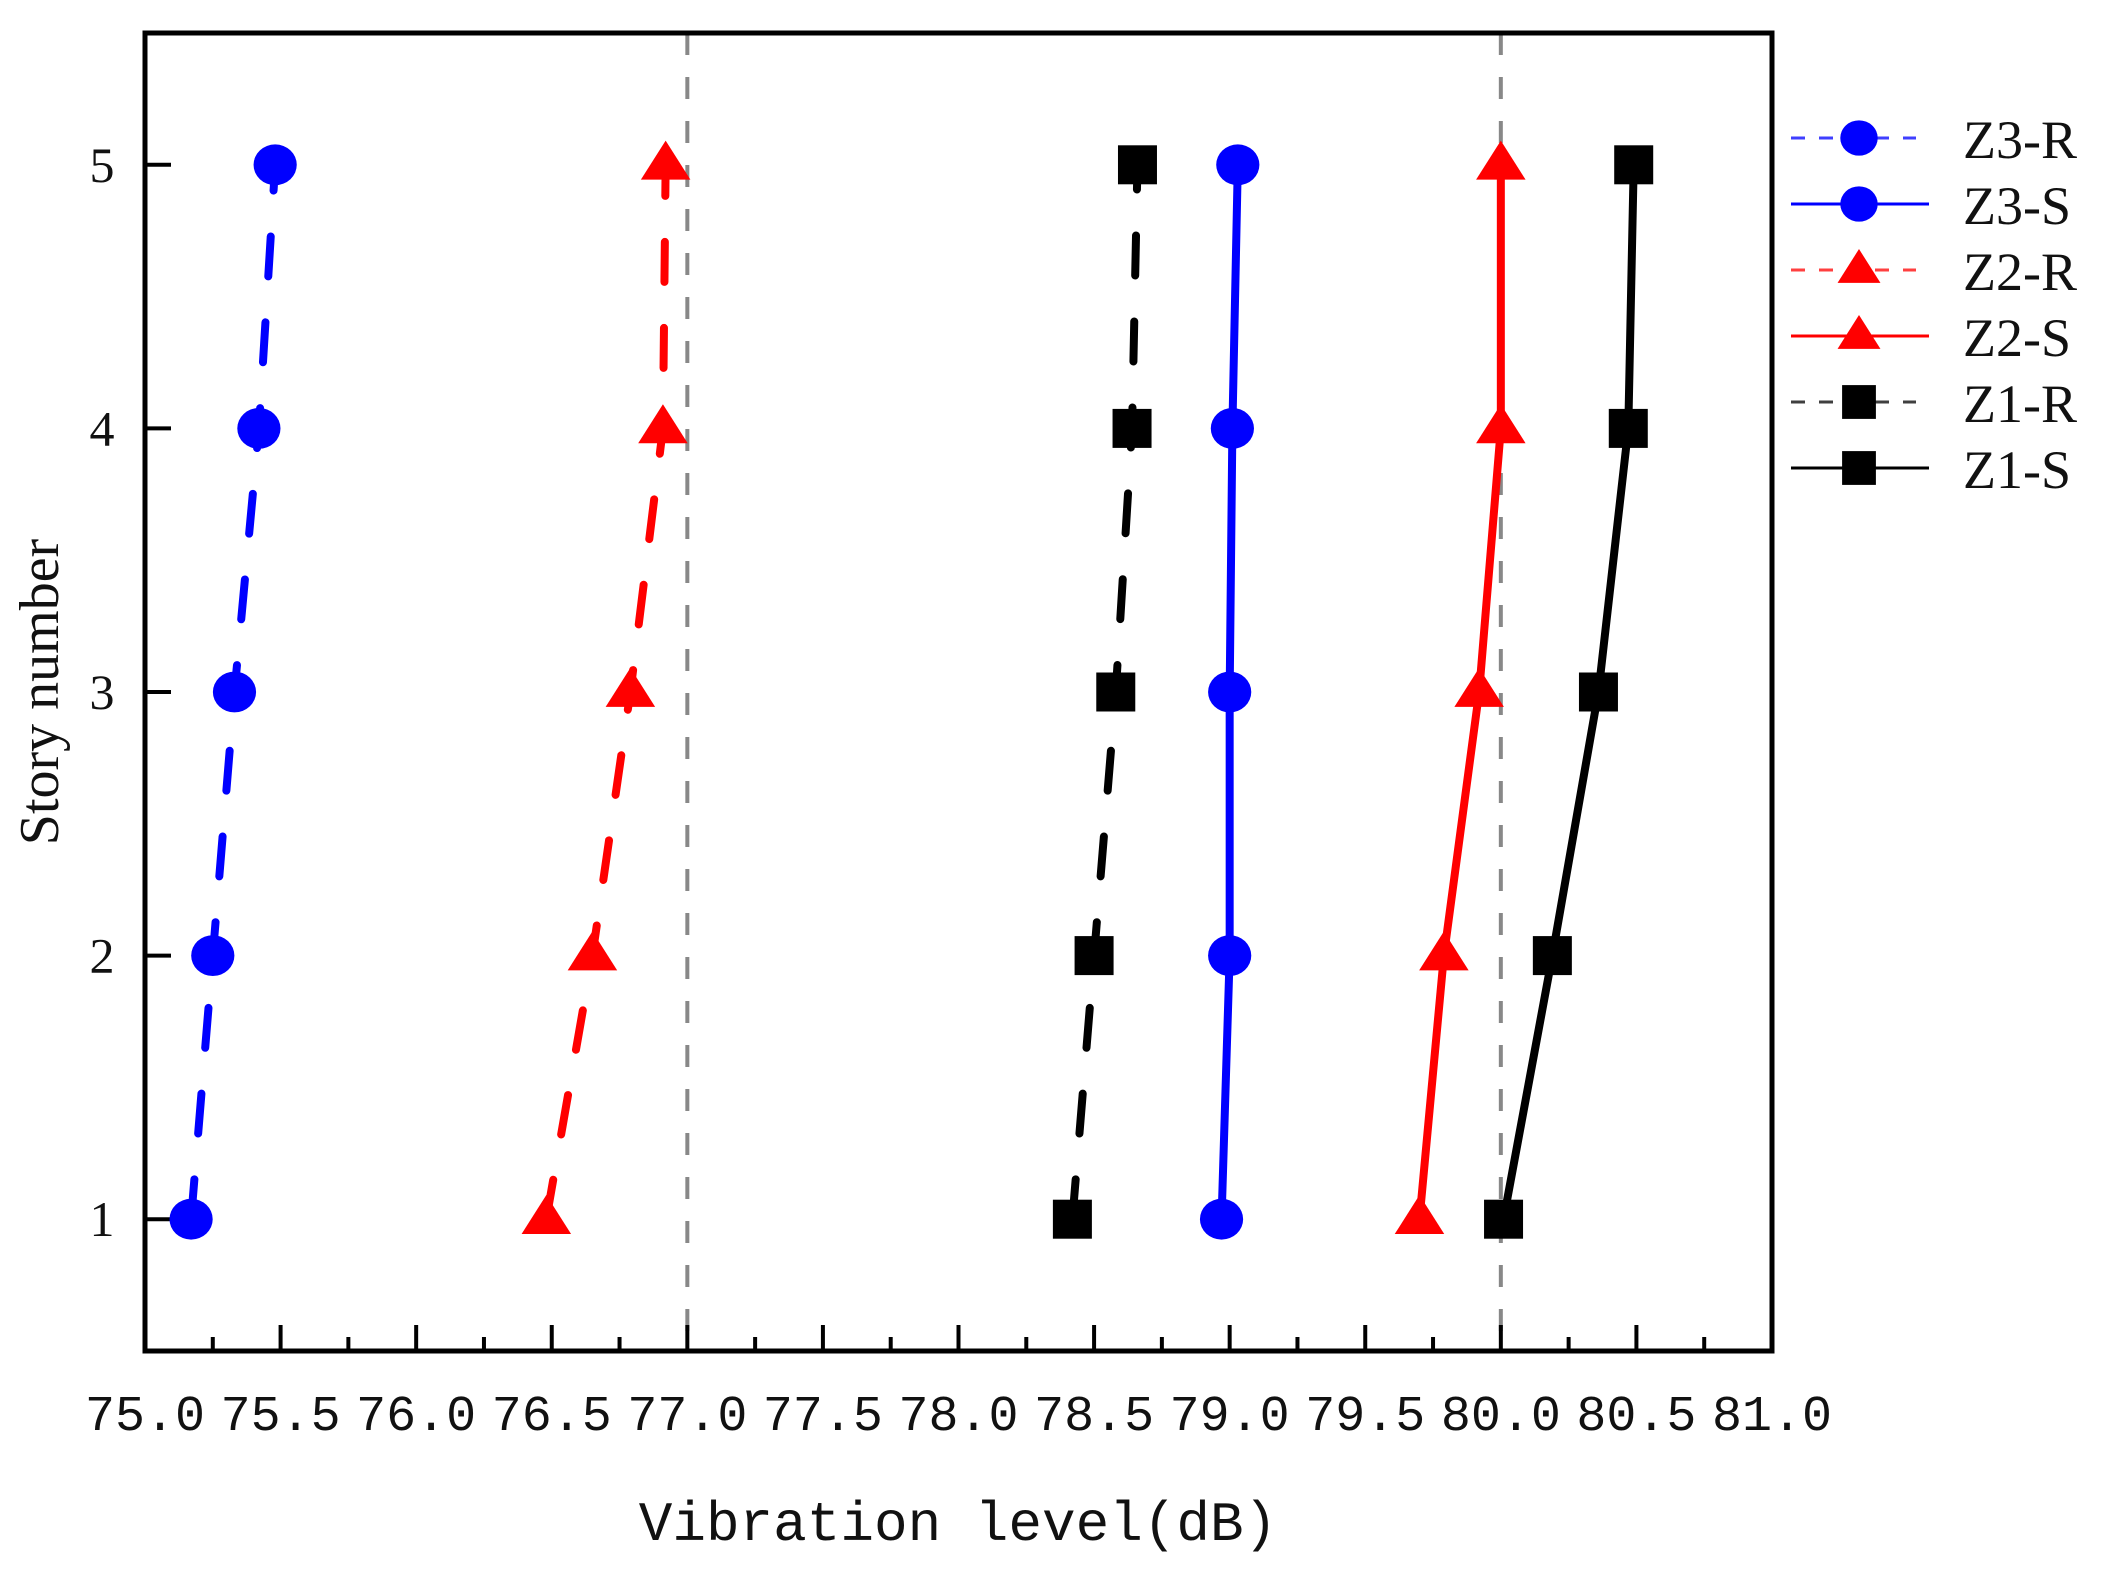 Image resolution: width=2124 pixels, height=1580 pixels. Describe the element at coordinates (1934, 140) in the screenshot. I see `legend-item-z3-r: Z3-R` at that location.